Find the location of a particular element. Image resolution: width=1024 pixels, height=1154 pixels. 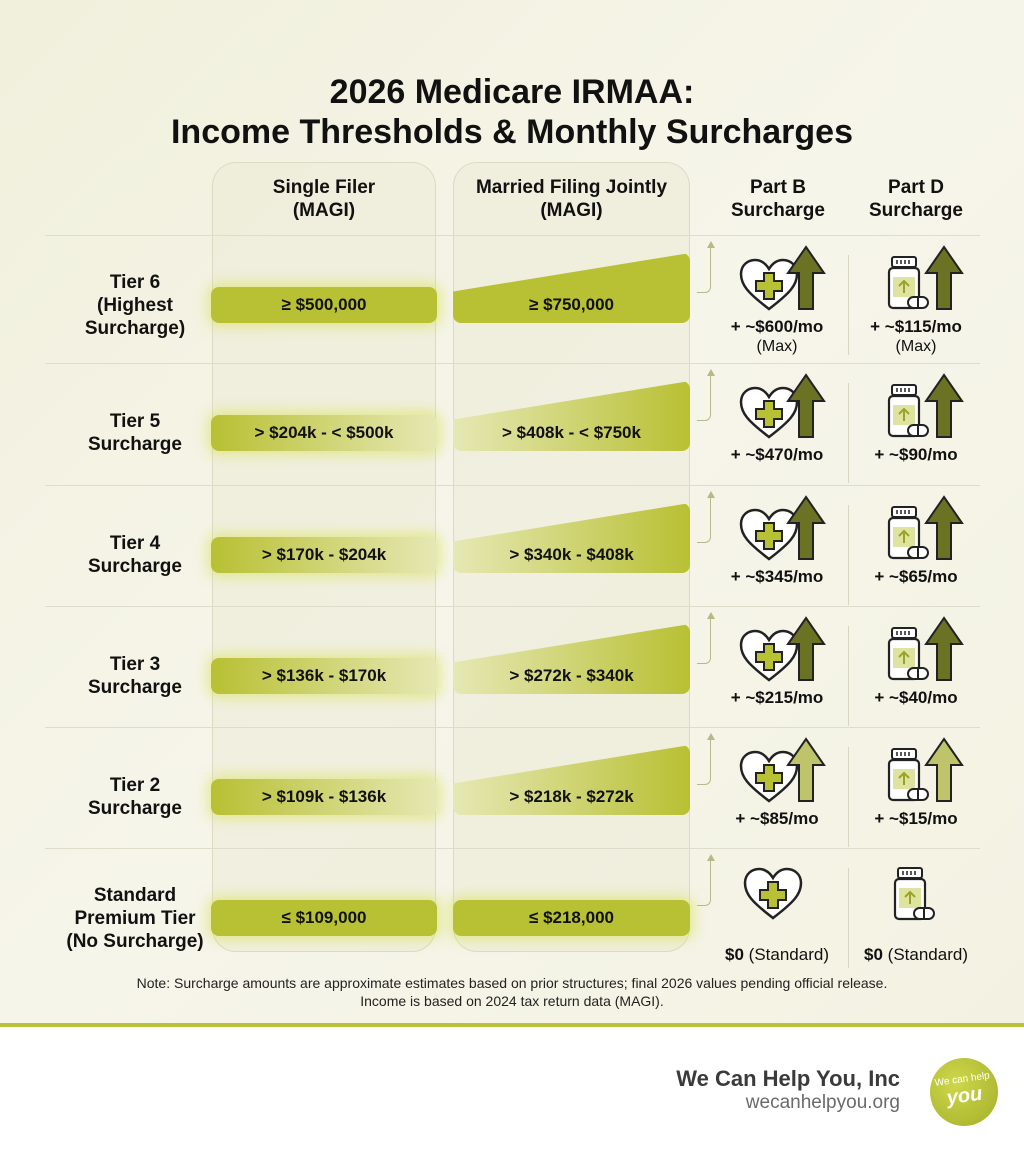

amount: + ~$15/mo is located at coordinates (916, 818).